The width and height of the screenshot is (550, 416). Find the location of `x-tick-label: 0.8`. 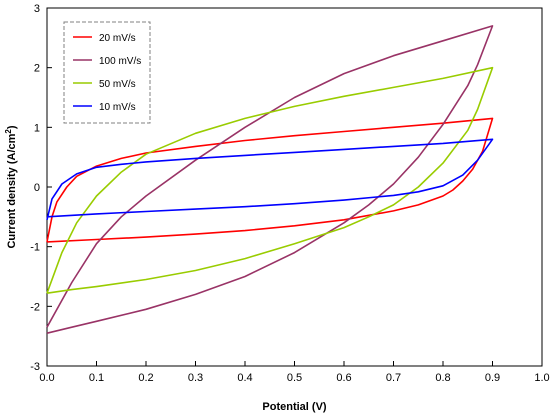

x-tick-label: 0.8 is located at coordinates (442, 378).